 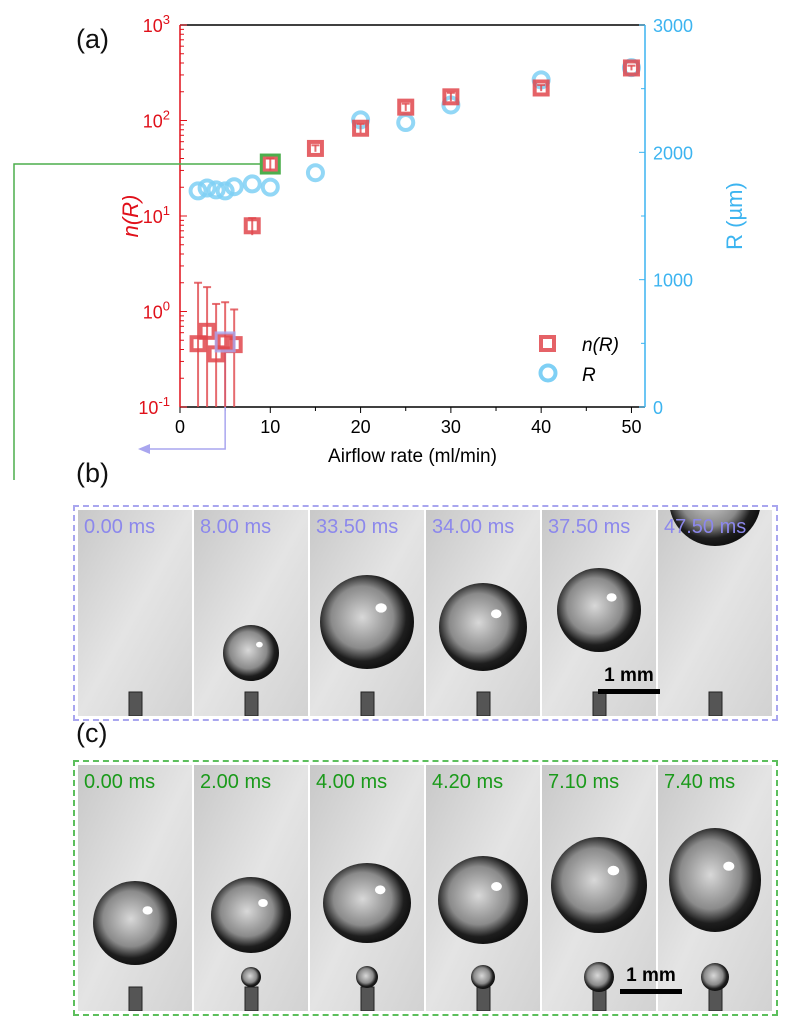 I want to click on video-frame: 8.00 ms, so click(x=251, y=613).